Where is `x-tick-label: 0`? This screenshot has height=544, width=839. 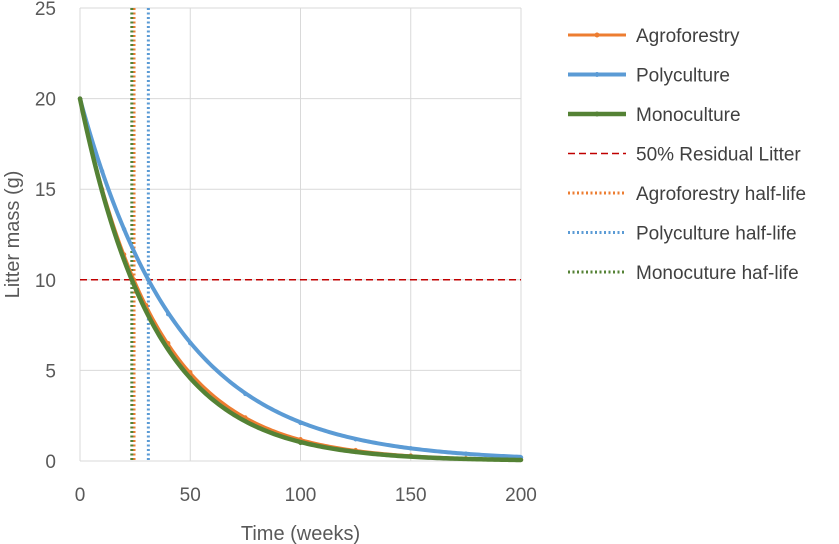
x-tick-label: 0 is located at coordinates (80, 495).